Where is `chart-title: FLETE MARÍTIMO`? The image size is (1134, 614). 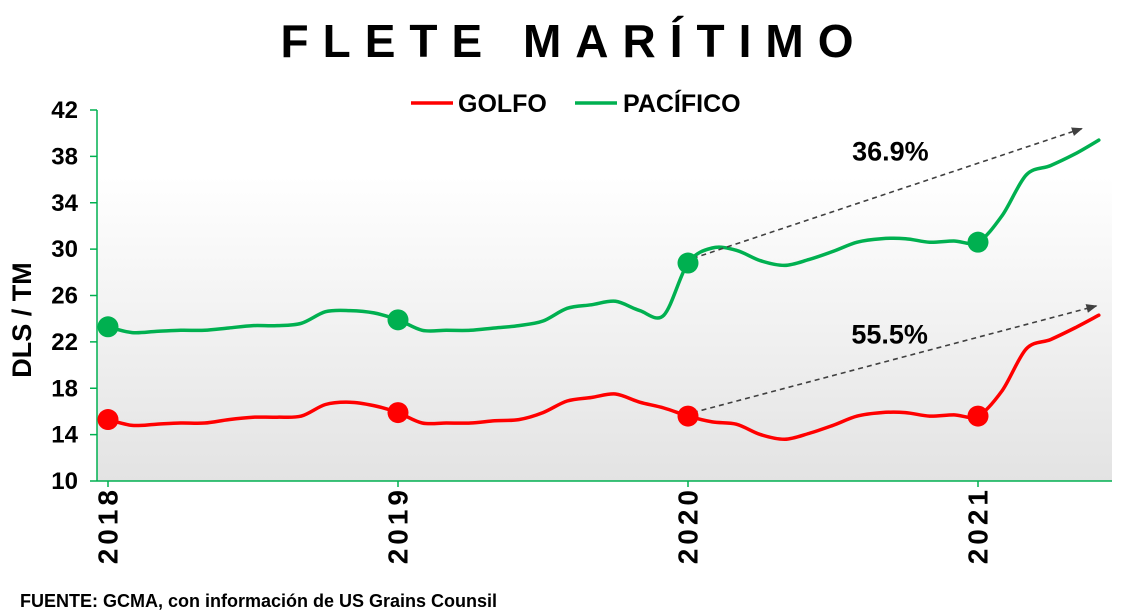
chart-title: FLETE MARÍTIMO is located at coordinates (574, 41).